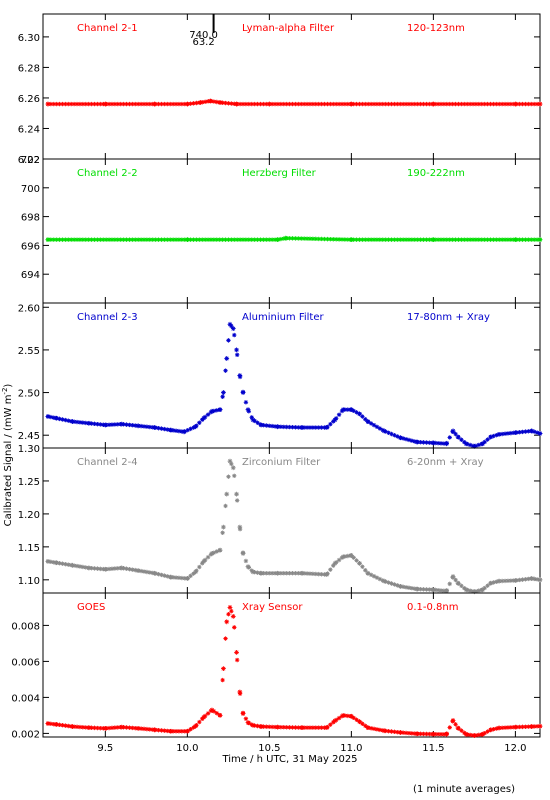 The height and width of the screenshot is (800, 550). Describe the element at coordinates (29, 449) in the screenshot. I see `y-tick-label: 1.30` at that location.